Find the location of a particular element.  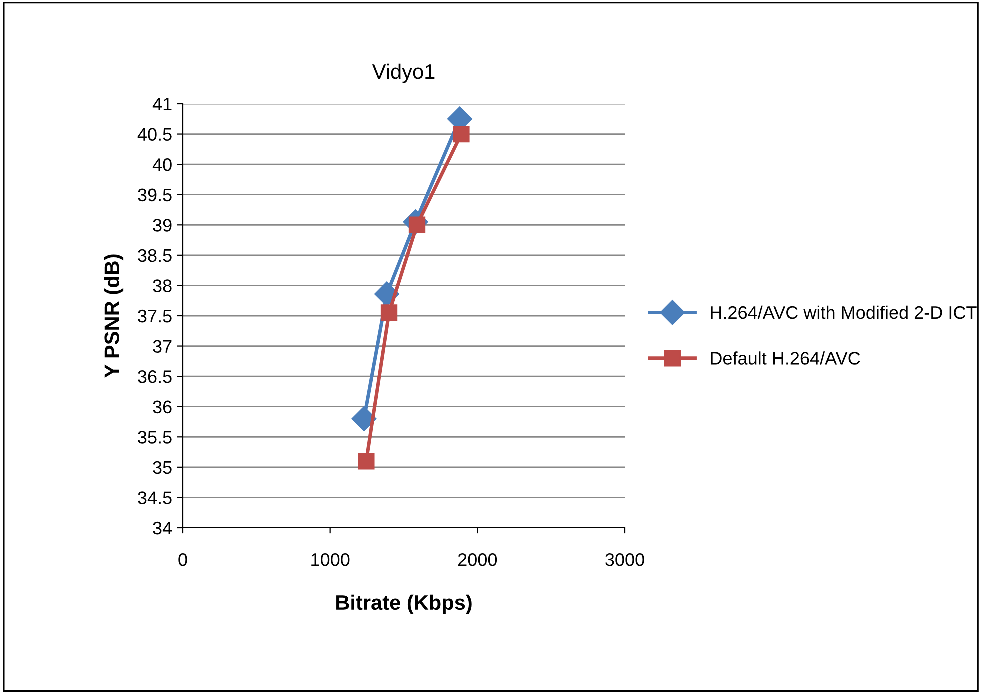

y-tick-label: 38.5 is located at coordinates (155, 255).